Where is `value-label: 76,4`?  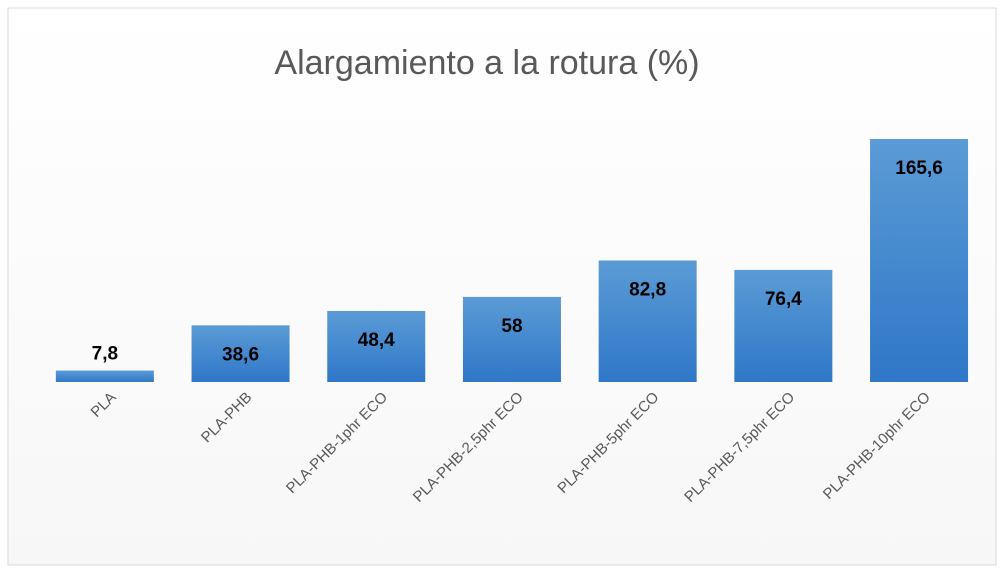 value-label: 76,4 is located at coordinates (783, 299).